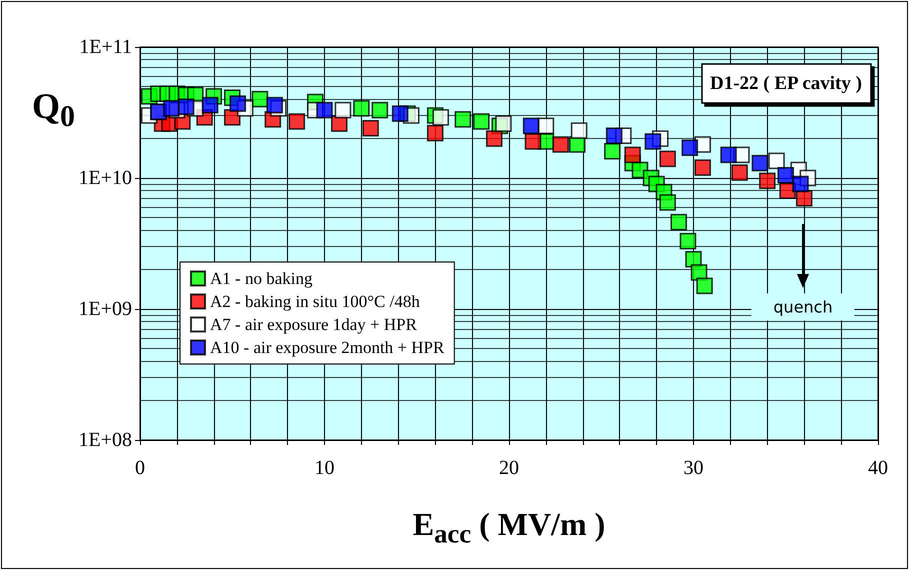 This screenshot has width=909, height=570. Describe the element at coordinates (786, 83) in the screenshot. I see `text: D1-22 ( EP cavity )` at that location.